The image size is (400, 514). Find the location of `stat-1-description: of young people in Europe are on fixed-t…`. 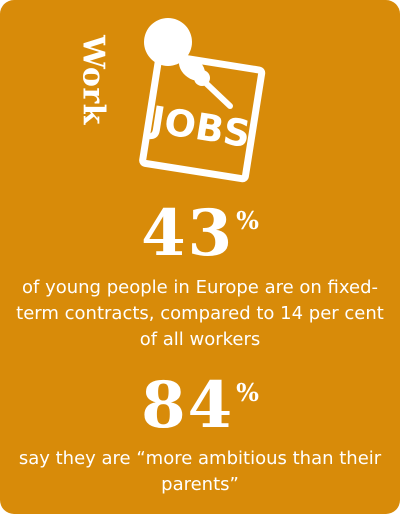

stat-1-description: of young people in Europe are on fixed-t… is located at coordinates (200, 313).